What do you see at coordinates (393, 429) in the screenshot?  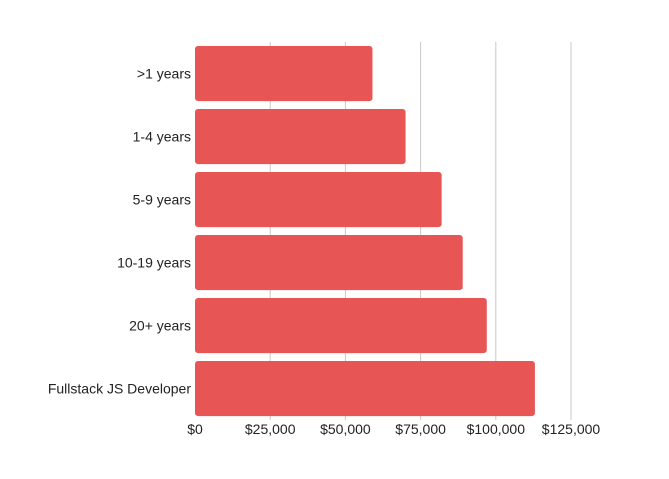 I see `x-axis-ticks: $0 $25,000 $50,000 $75,000 $100,000 $125,000` at bounding box center [393, 429].